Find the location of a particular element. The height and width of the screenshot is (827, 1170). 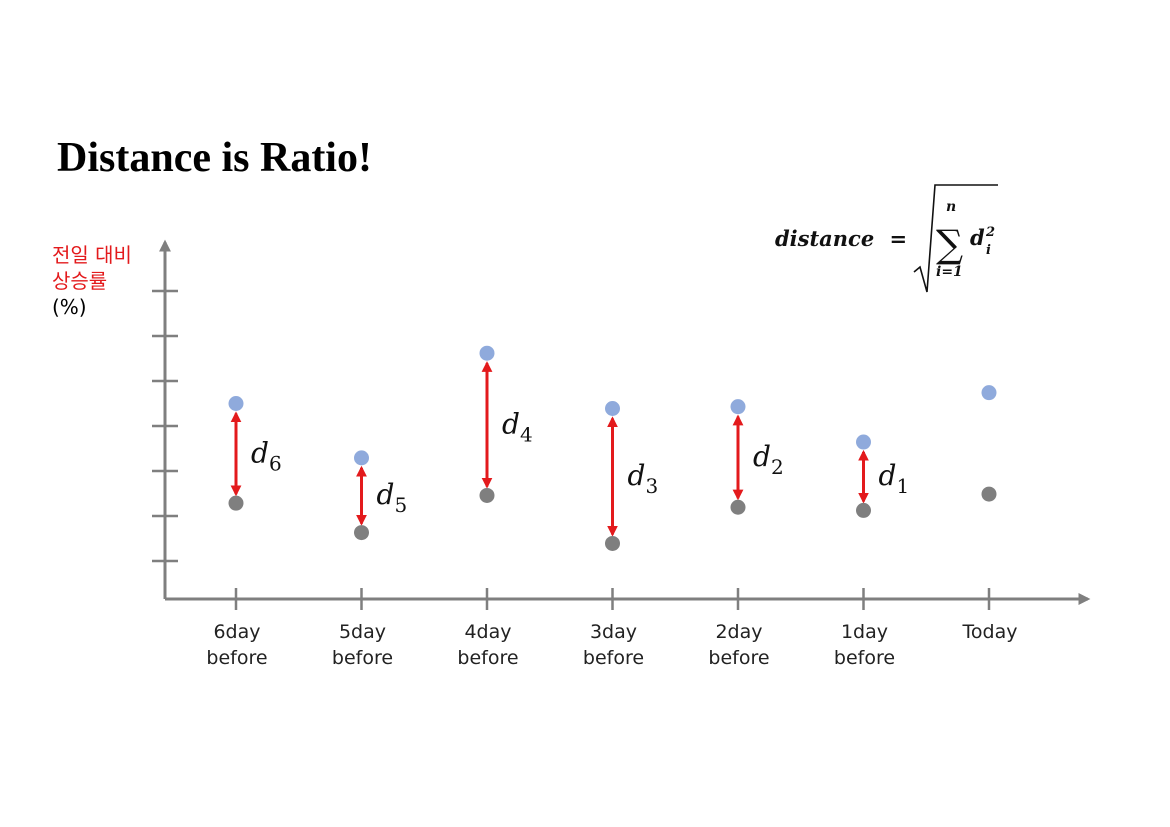

sum-term-base: d is located at coordinates (977, 237).